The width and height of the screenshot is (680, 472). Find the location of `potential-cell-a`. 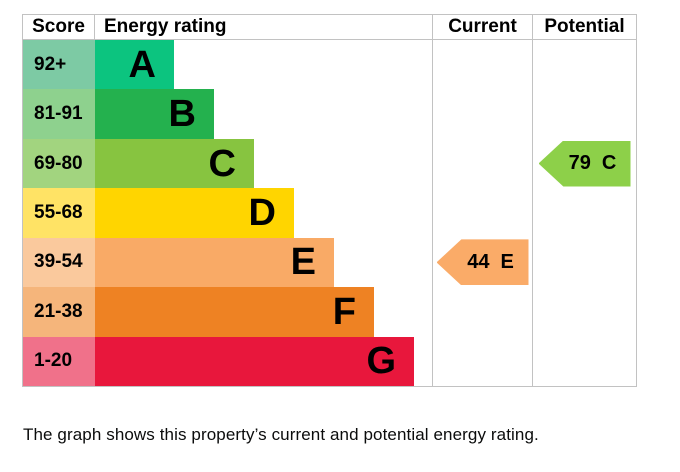

potential-cell-a is located at coordinates (584, 65).